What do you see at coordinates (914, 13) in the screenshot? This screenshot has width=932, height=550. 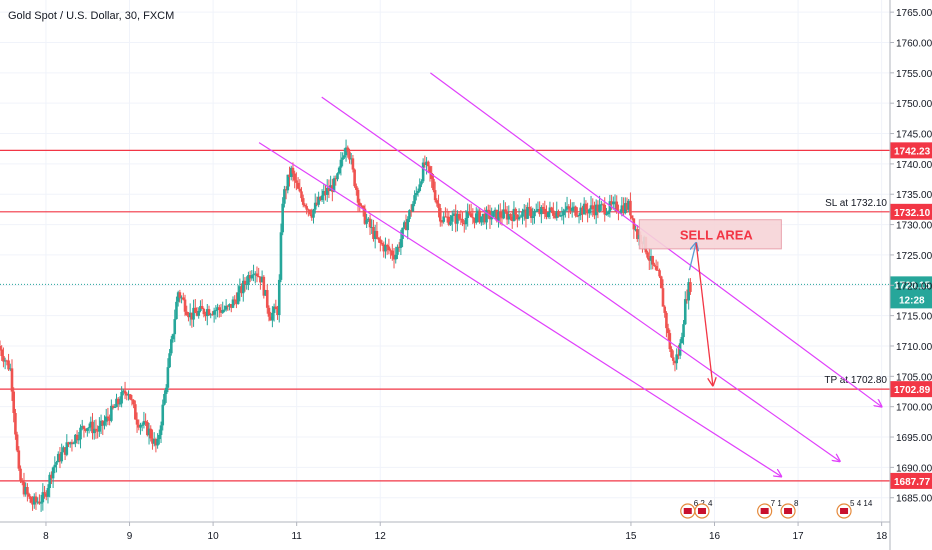 I see `y-tick-label: 1765.00` at bounding box center [914, 13].